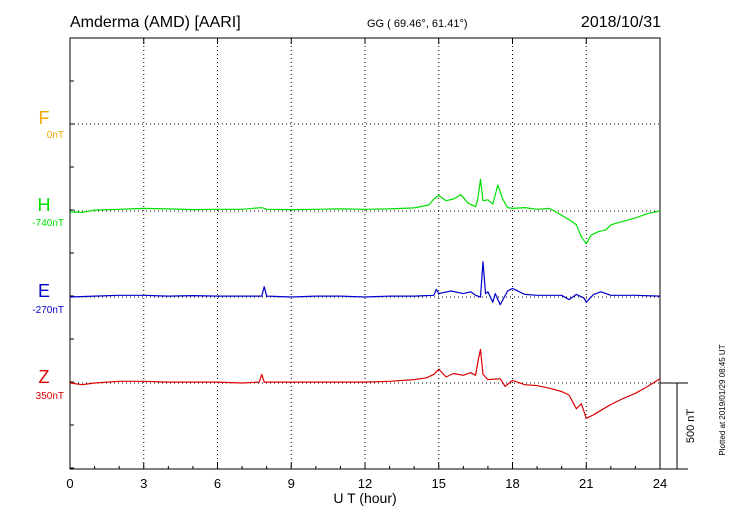 The height and width of the screenshot is (520, 730). Describe the element at coordinates (364, 498) in the screenshot. I see `x-axis-label: U T (hour)` at that location.